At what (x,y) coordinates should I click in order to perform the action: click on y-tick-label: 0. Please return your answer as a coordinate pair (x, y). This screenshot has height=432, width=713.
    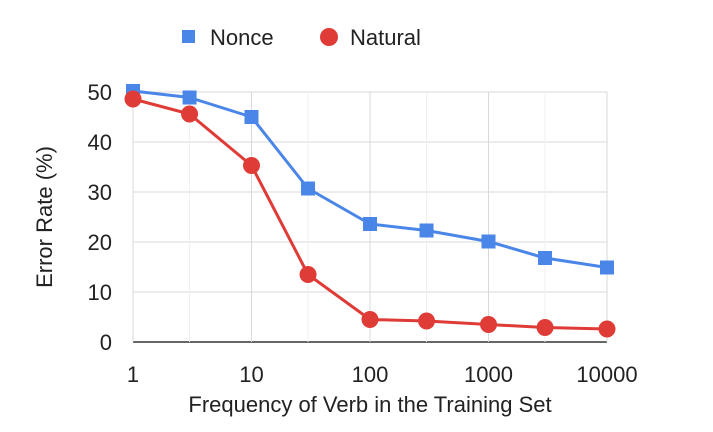
    Looking at the image, I should click on (106, 342).